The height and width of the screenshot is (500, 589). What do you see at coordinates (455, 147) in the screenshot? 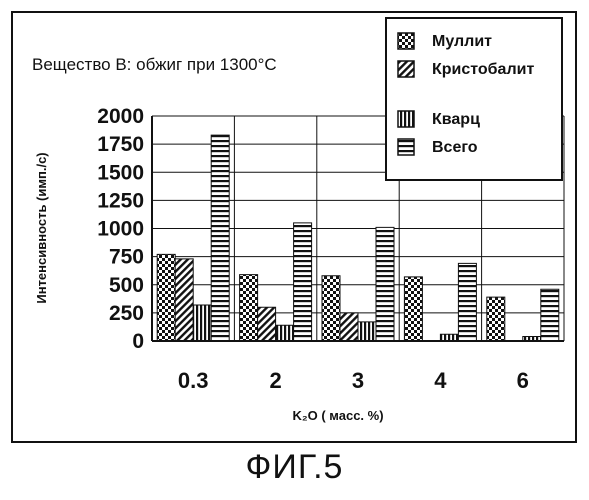
I see `legend-label: Всего` at bounding box center [455, 147].